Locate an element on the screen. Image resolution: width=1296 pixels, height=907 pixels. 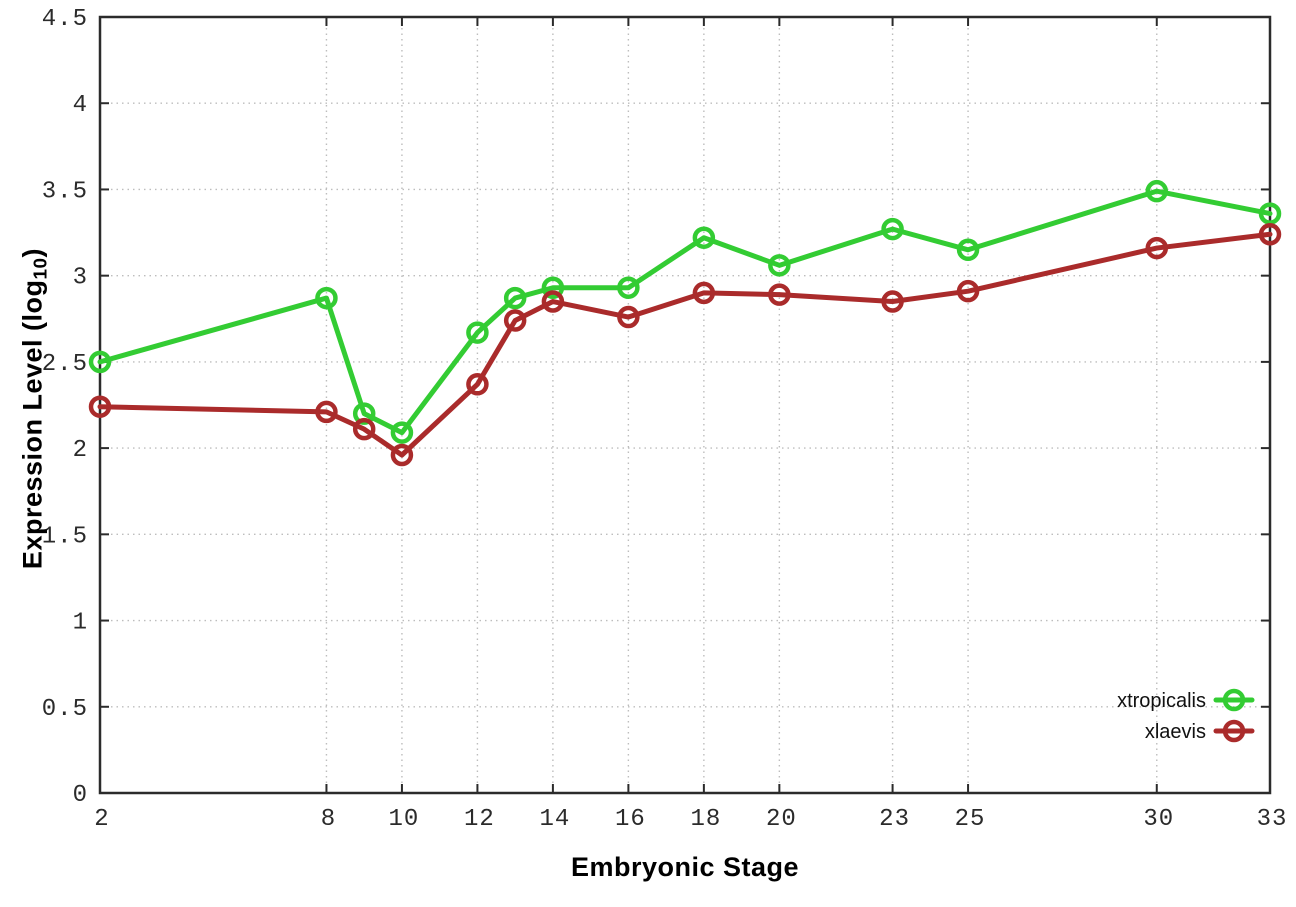
y-tick-label: 3 is located at coordinates (80, 278).